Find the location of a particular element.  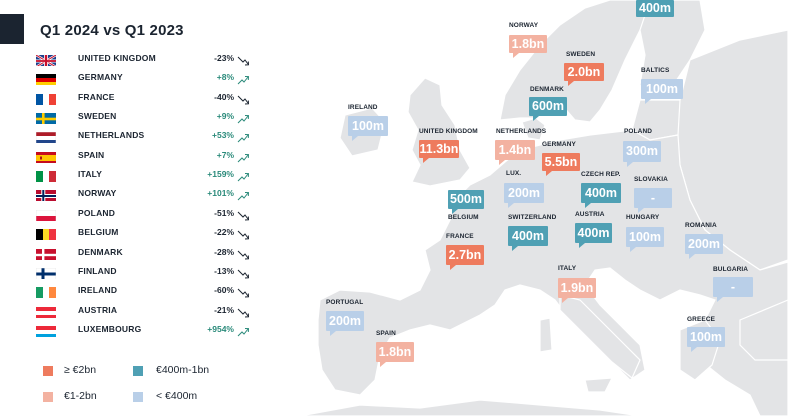

marker-country-label: CZECH REP. is located at coordinates (601, 174).